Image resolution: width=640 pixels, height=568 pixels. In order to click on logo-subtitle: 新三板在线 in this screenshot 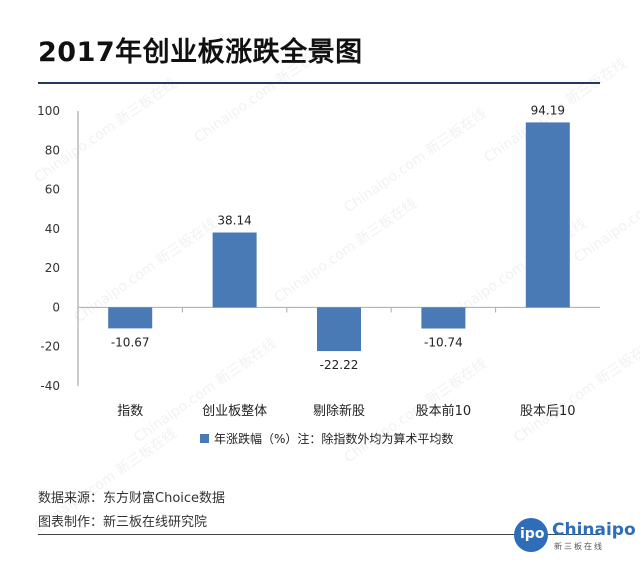, I will do `click(579, 546)`.